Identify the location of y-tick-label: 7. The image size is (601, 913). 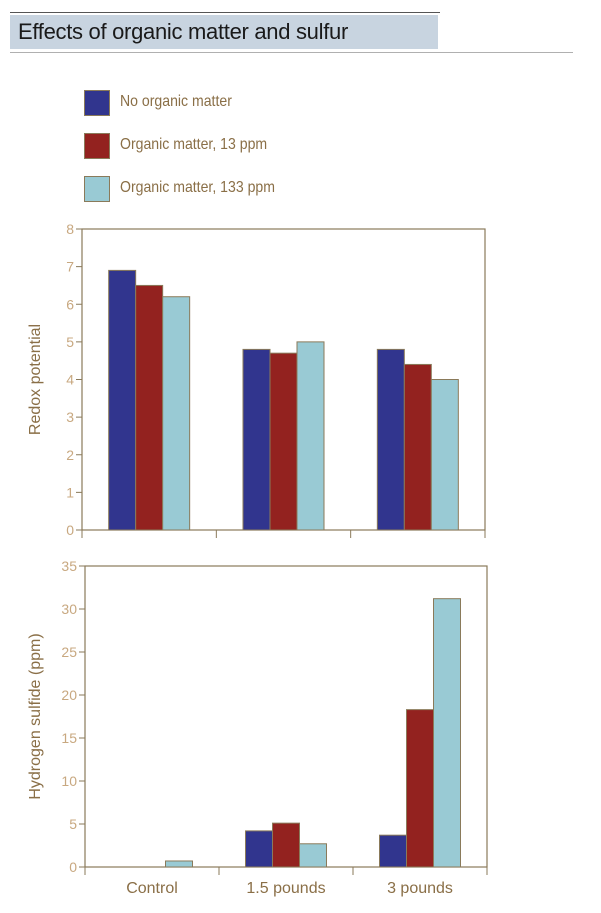
(70, 267).